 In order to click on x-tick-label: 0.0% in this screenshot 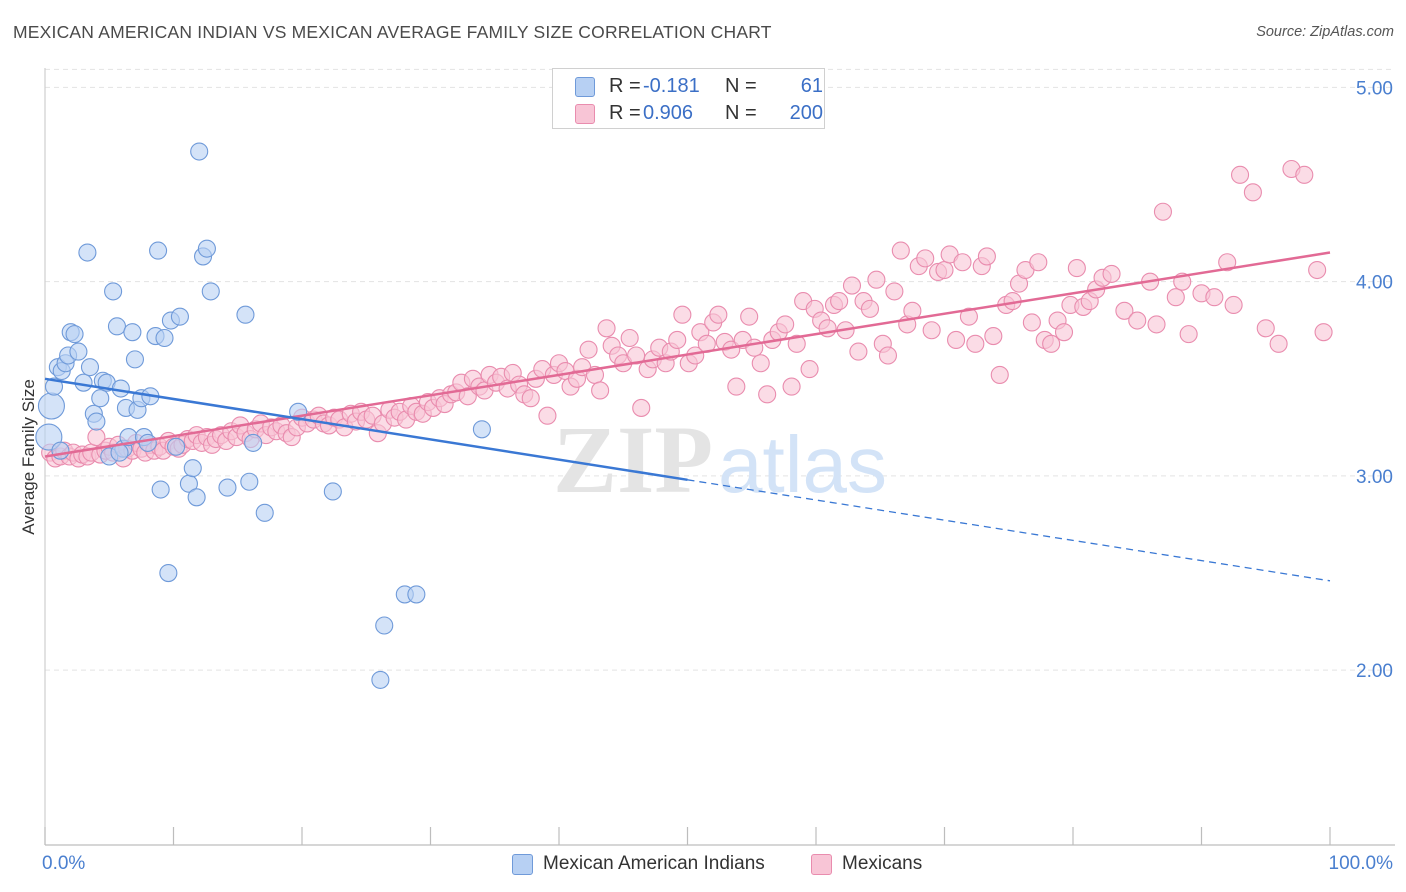, I will do `click(63, 863)`.